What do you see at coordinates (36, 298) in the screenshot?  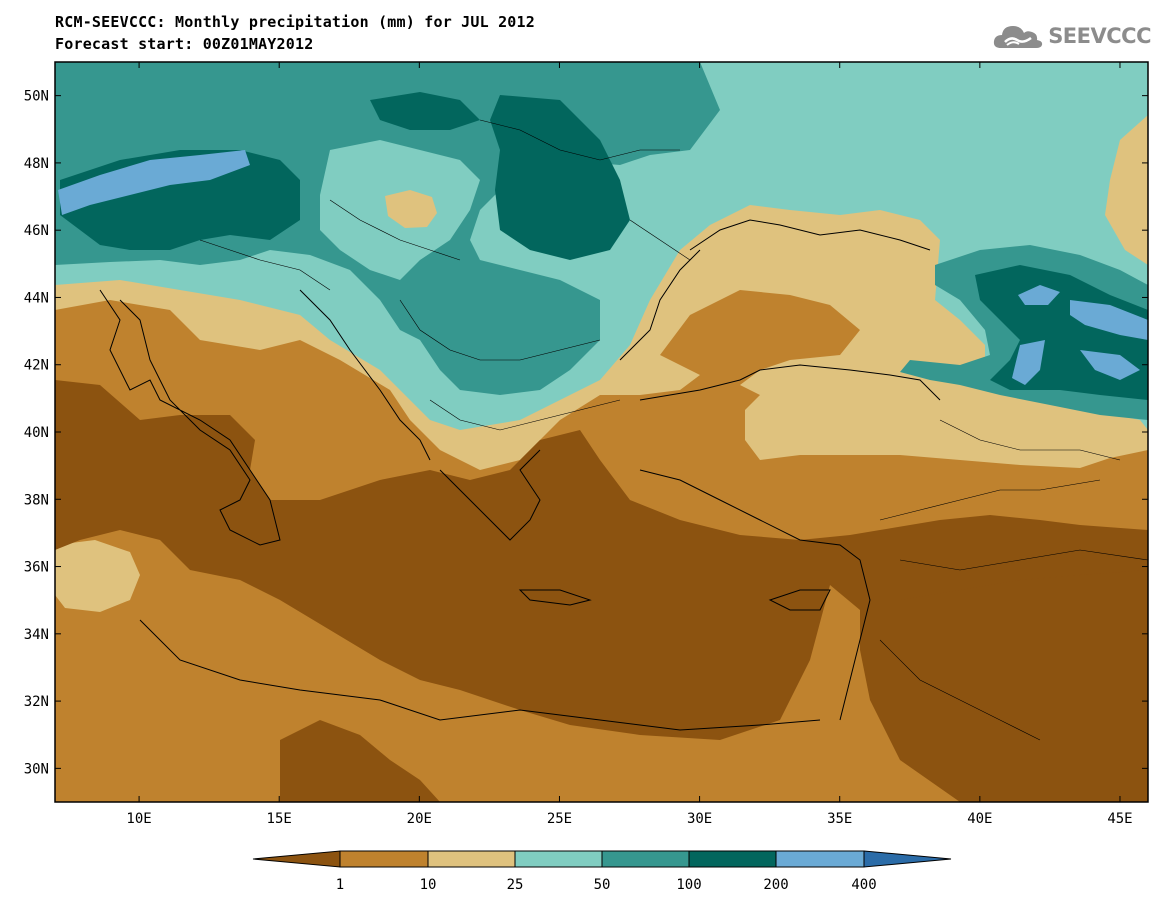 I see `lat-label: 44N` at bounding box center [36, 298].